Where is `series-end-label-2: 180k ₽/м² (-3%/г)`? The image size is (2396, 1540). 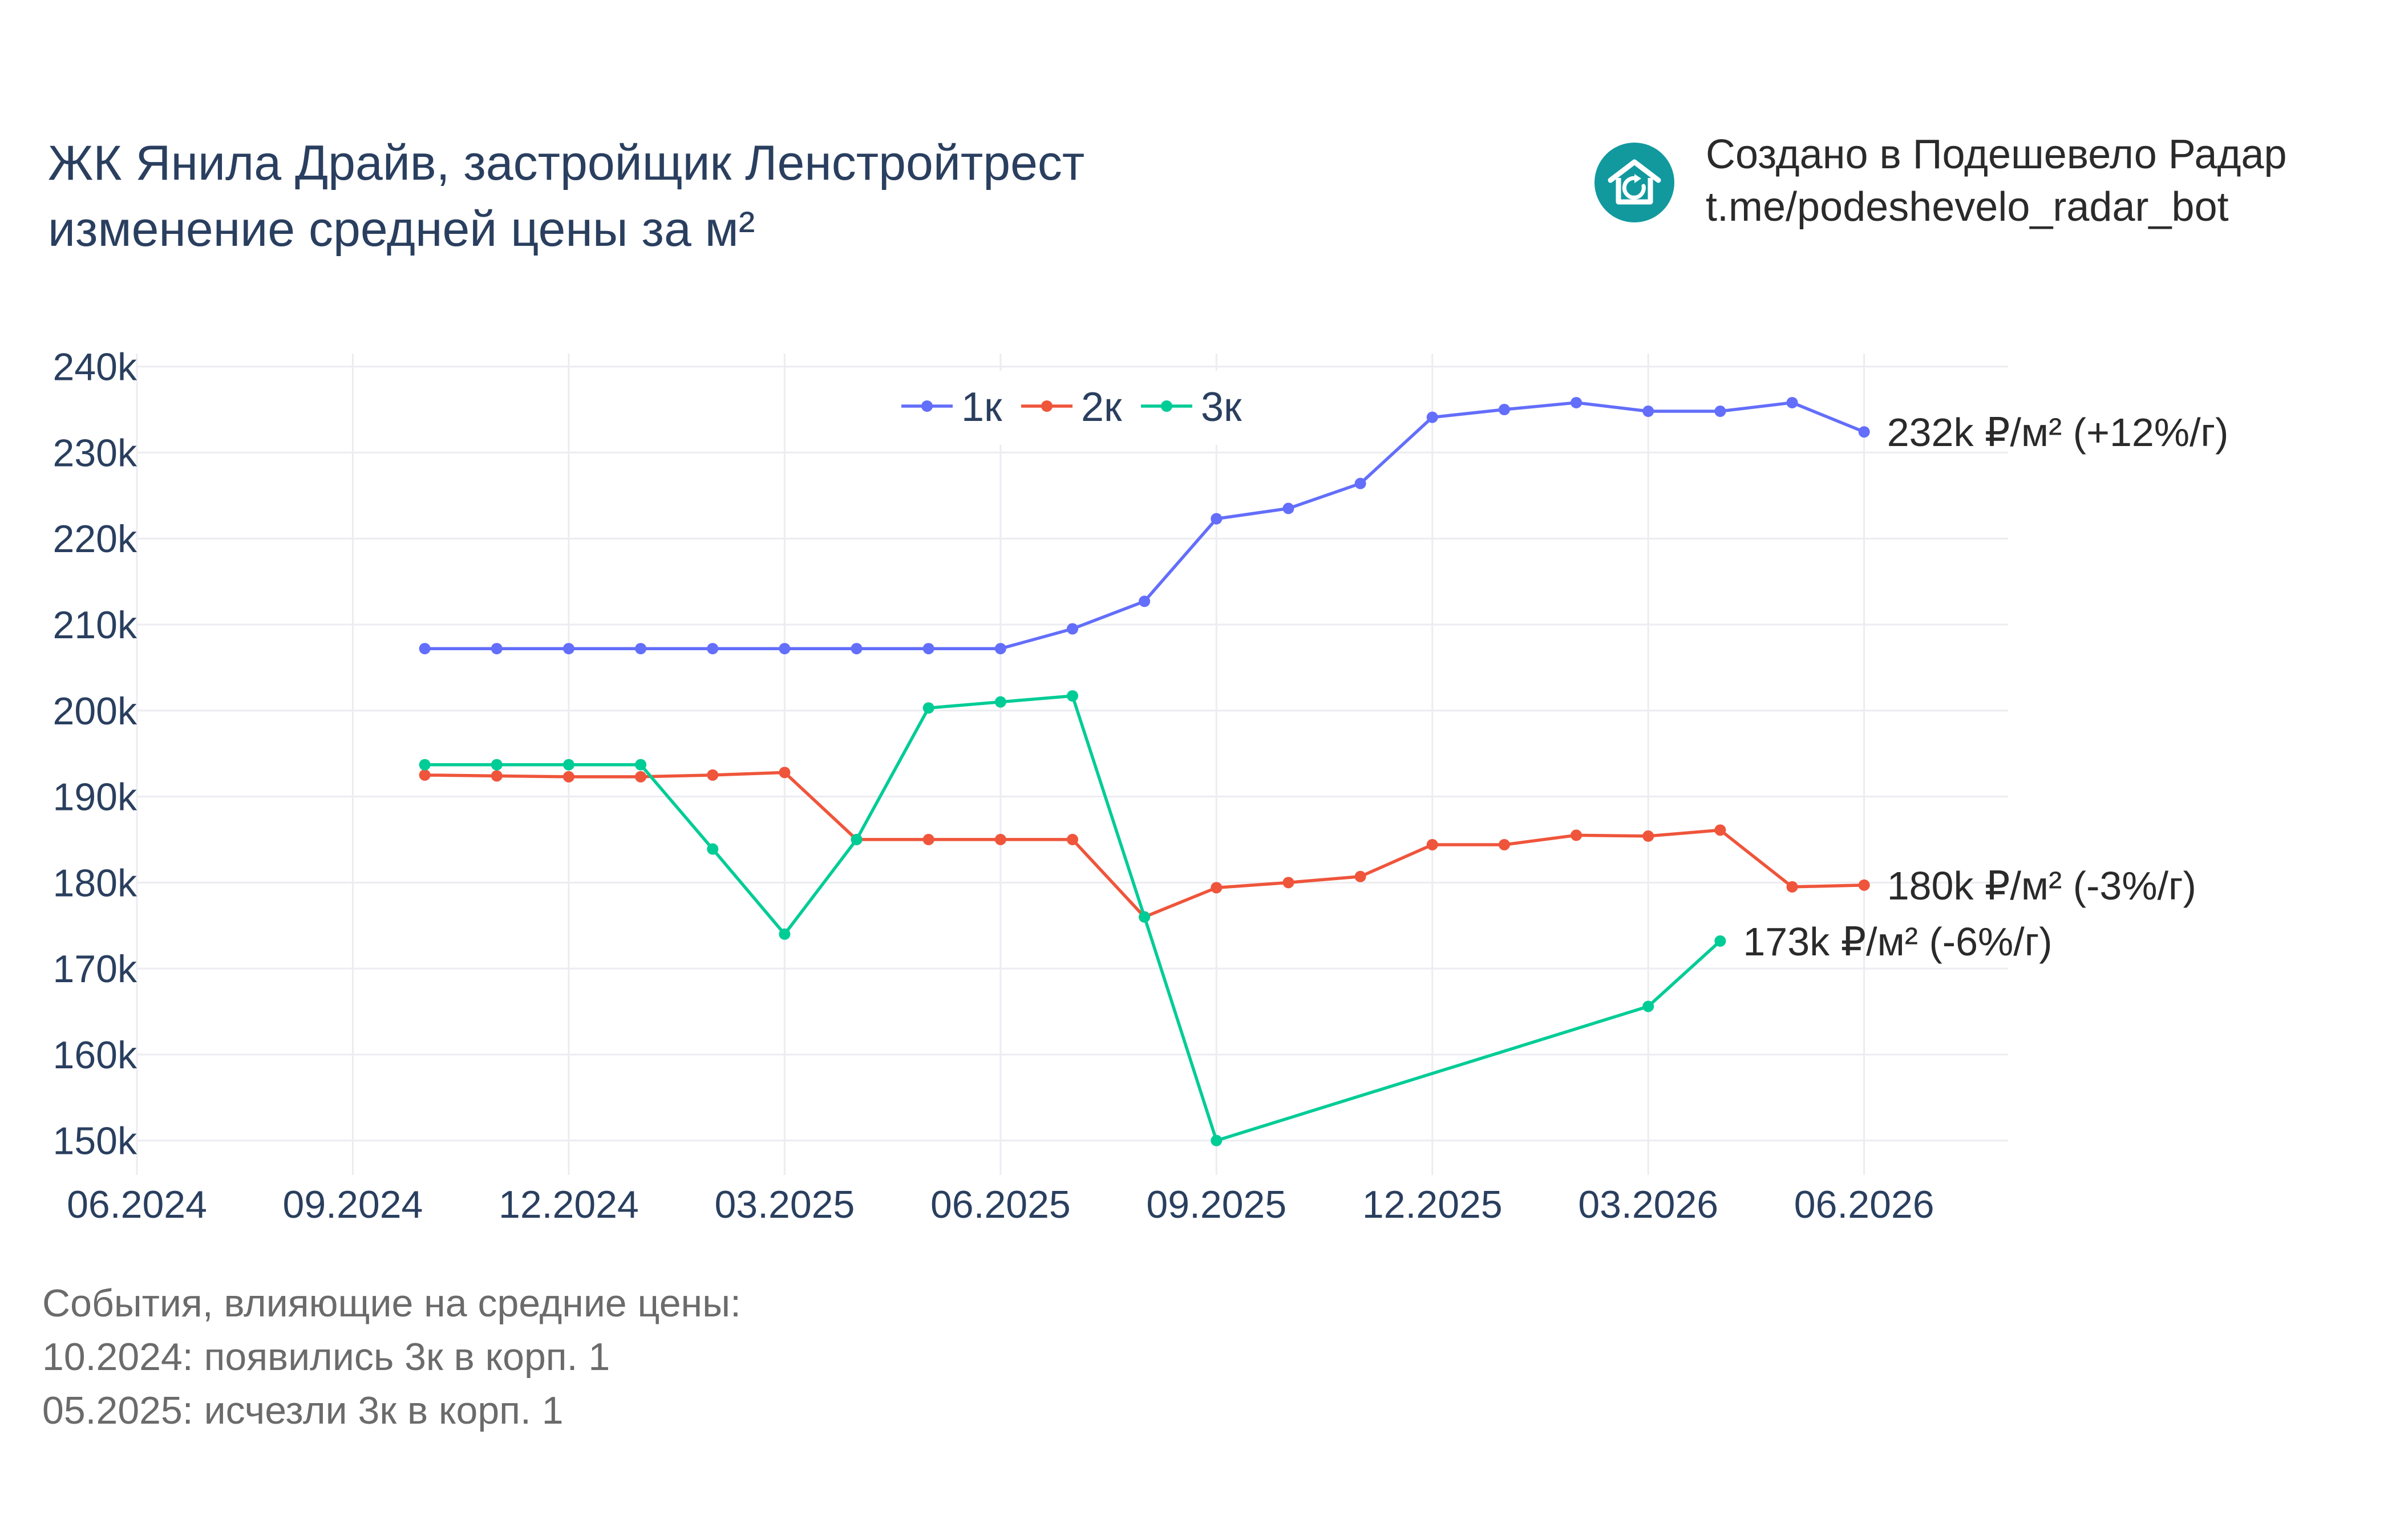
series-end-label-2: 180k ₽/м² (-3%/г) is located at coordinates (2042, 886).